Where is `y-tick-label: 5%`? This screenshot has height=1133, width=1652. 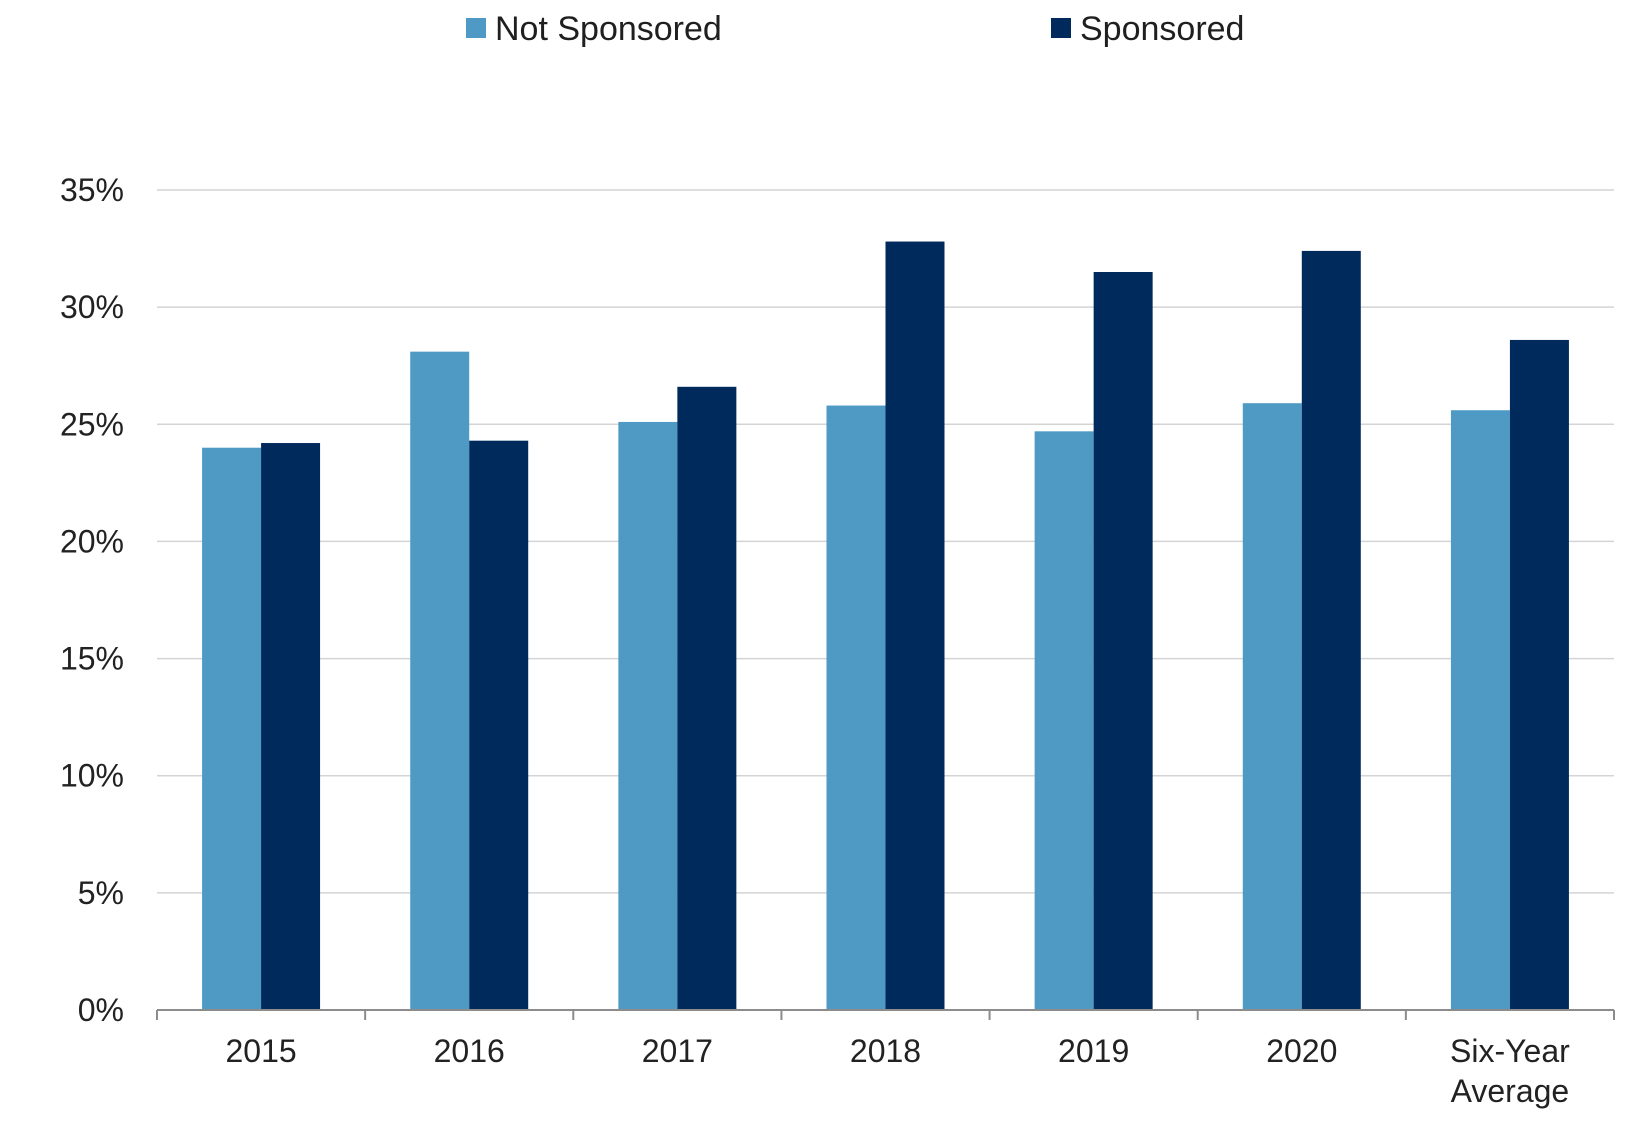
y-tick-label: 5% is located at coordinates (101, 893).